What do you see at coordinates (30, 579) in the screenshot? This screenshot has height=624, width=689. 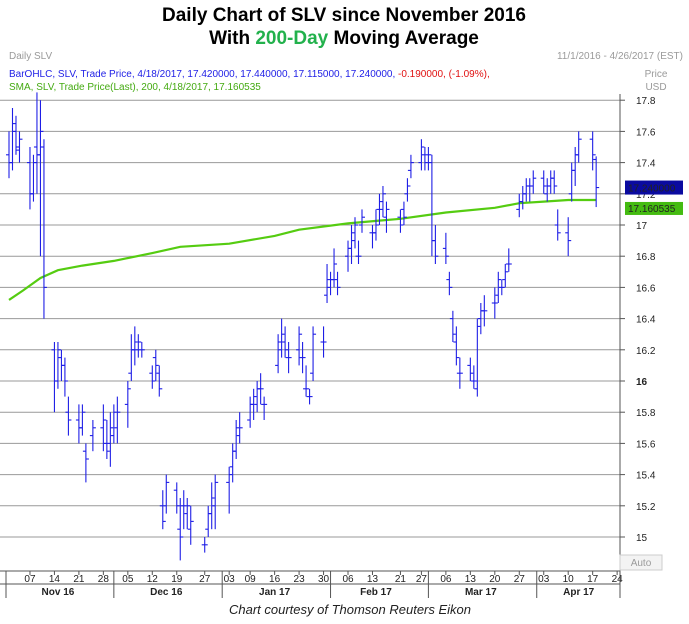 I see `x-tick-label: 07` at bounding box center [30, 579].